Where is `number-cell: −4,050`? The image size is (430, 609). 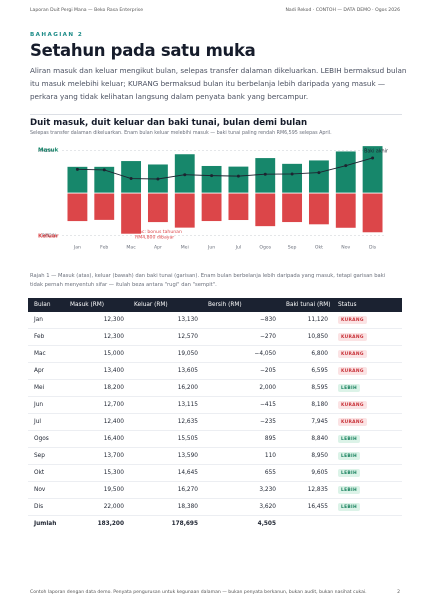
number-cell: −4,050 is located at coordinates (241, 354).